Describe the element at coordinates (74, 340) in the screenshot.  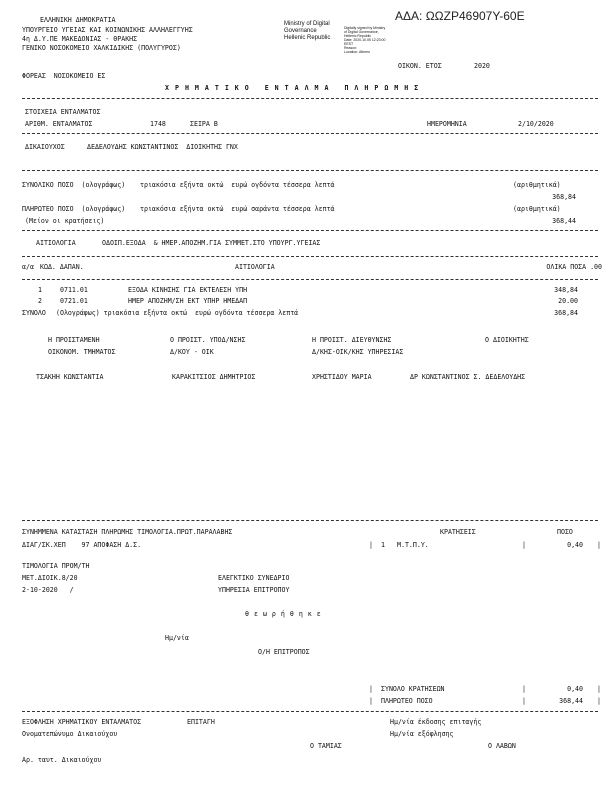
I see `signature-title: Η ΠΡΟΙΣΤΑΜΕΝΗ` at that location.